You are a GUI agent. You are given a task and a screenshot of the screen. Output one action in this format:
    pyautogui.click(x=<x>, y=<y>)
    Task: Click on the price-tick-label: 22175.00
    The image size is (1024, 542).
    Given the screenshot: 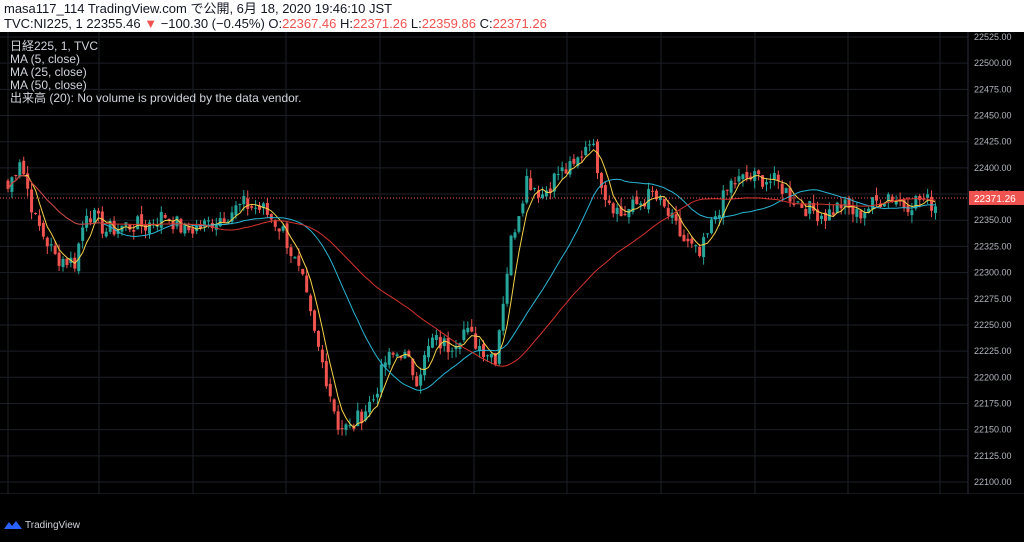 What is the action you would take?
    pyautogui.click(x=993, y=403)
    